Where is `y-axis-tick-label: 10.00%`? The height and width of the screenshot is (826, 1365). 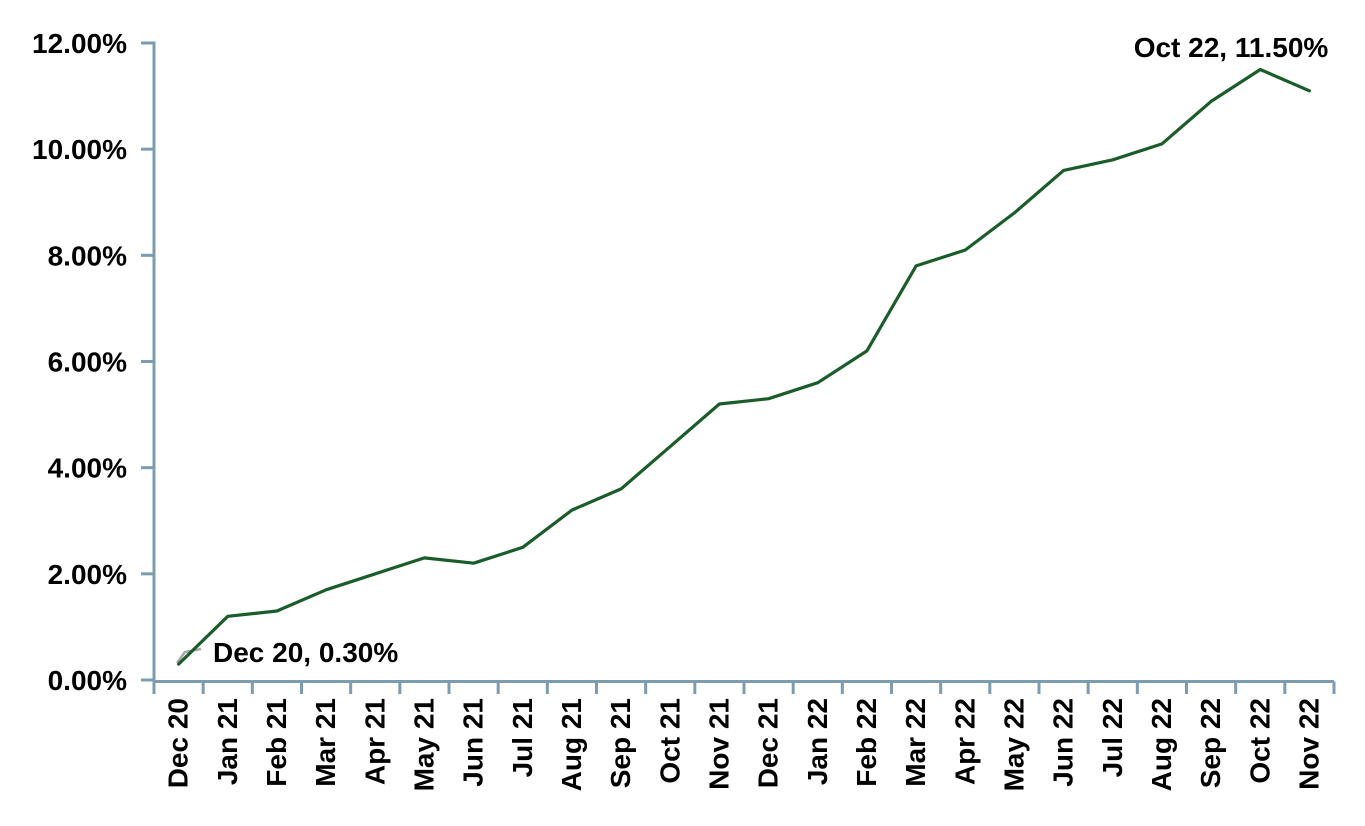
y-axis-tick-label: 10.00% is located at coordinates (79, 149).